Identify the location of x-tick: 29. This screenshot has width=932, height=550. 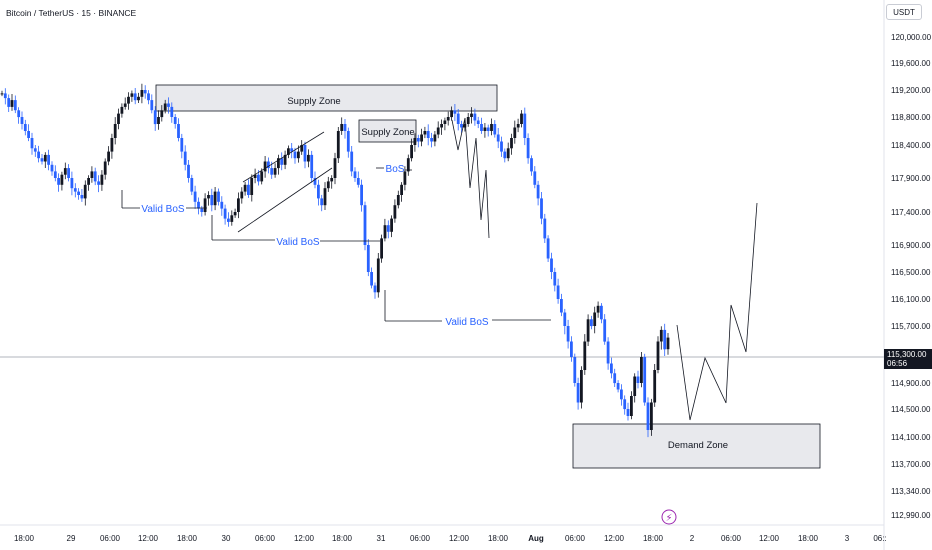
(71, 538).